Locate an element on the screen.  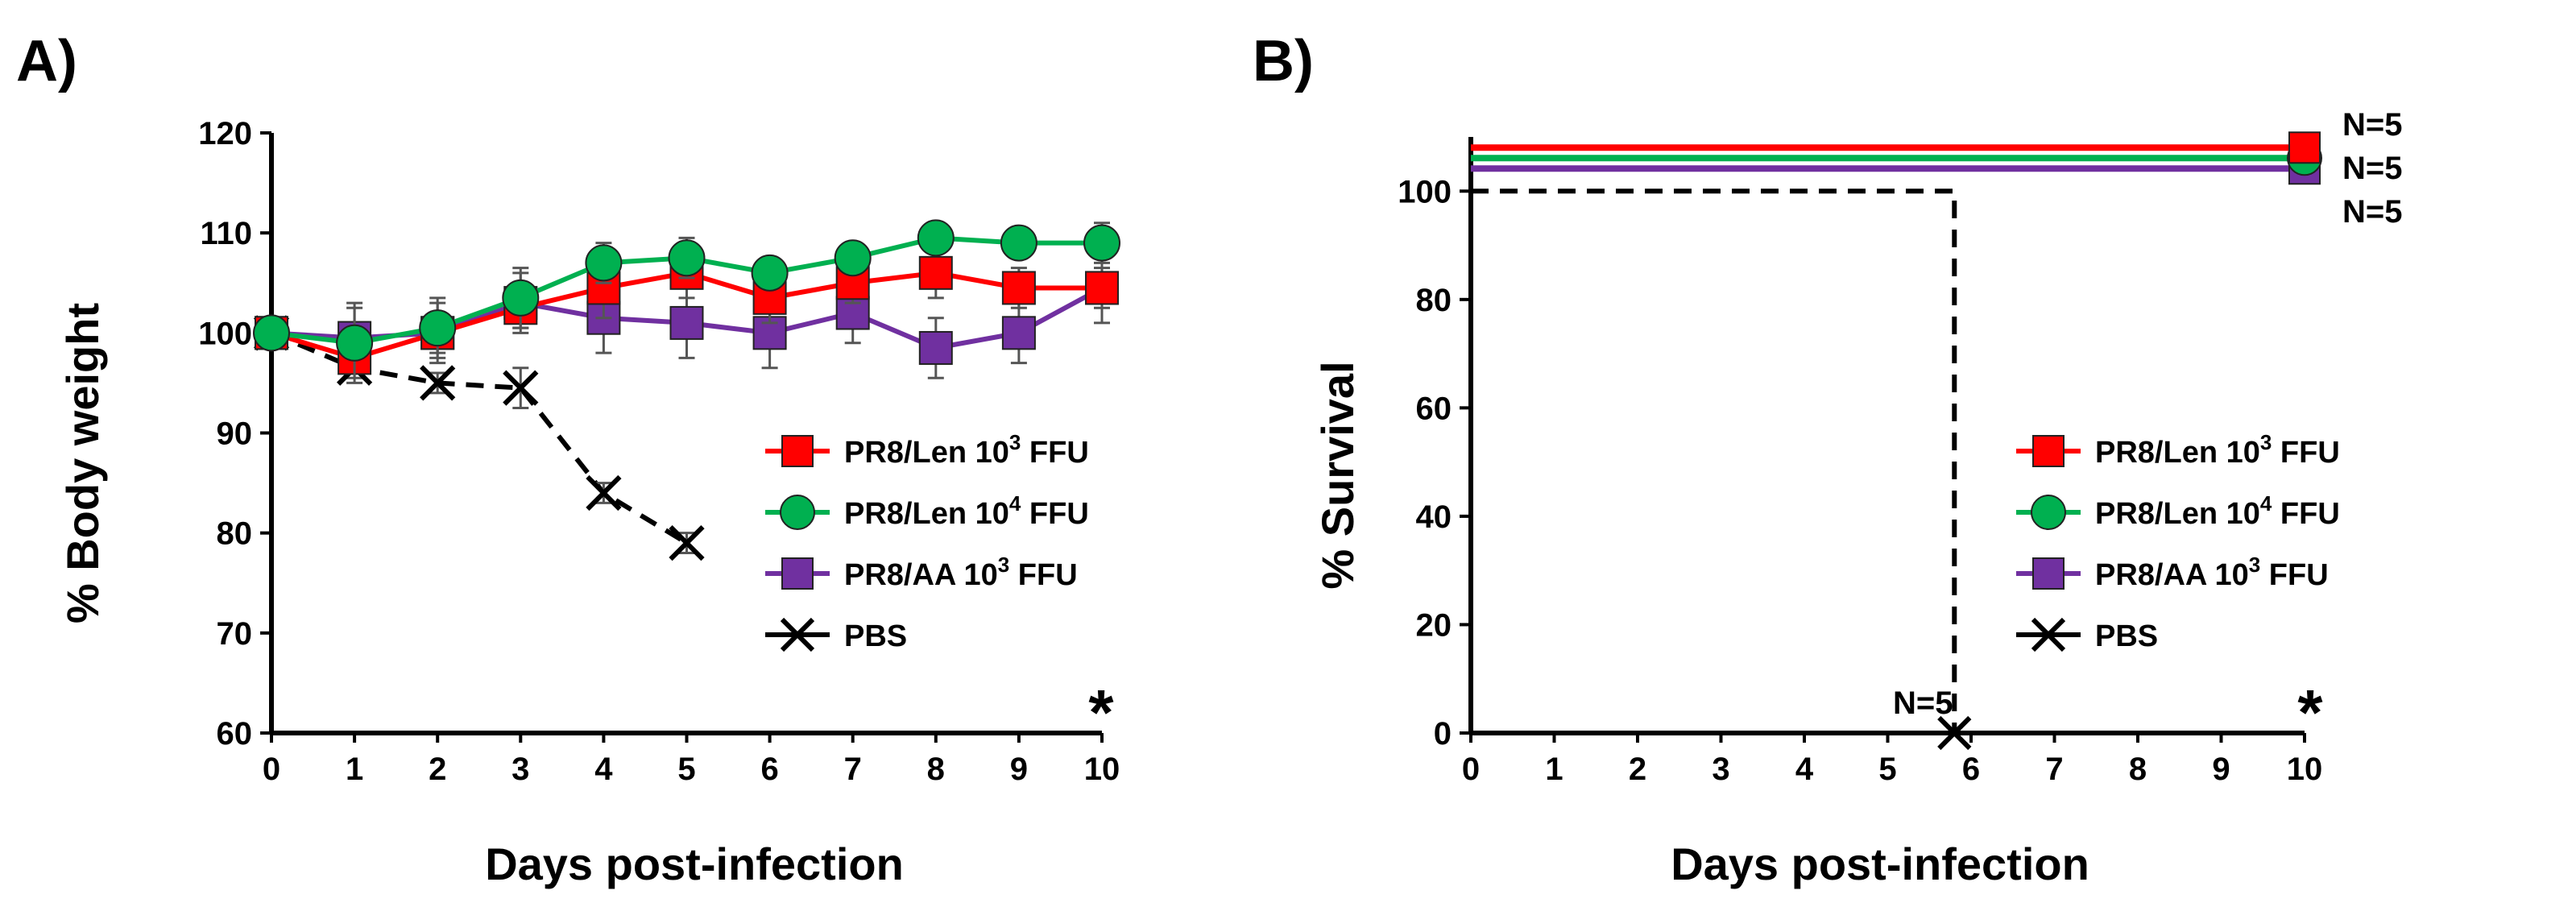
panel-a-series is located at coordinates (686, 390).